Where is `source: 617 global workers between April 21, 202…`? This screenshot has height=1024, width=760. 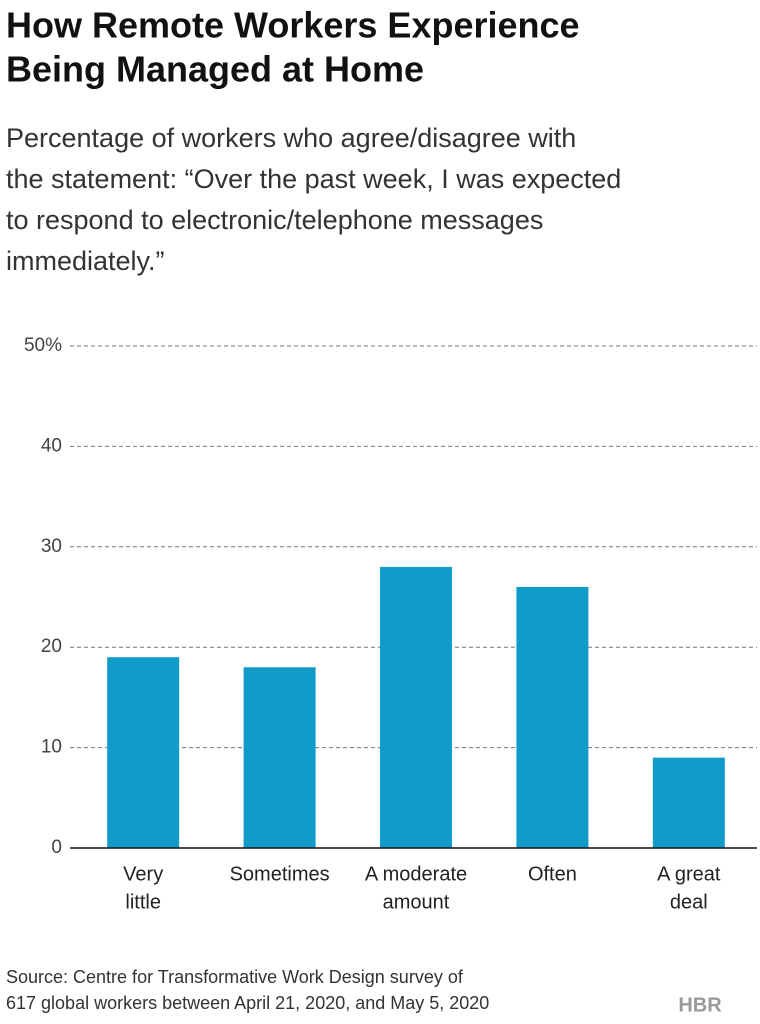 source: 617 global workers between April 21, 202… is located at coordinates (247, 1003).